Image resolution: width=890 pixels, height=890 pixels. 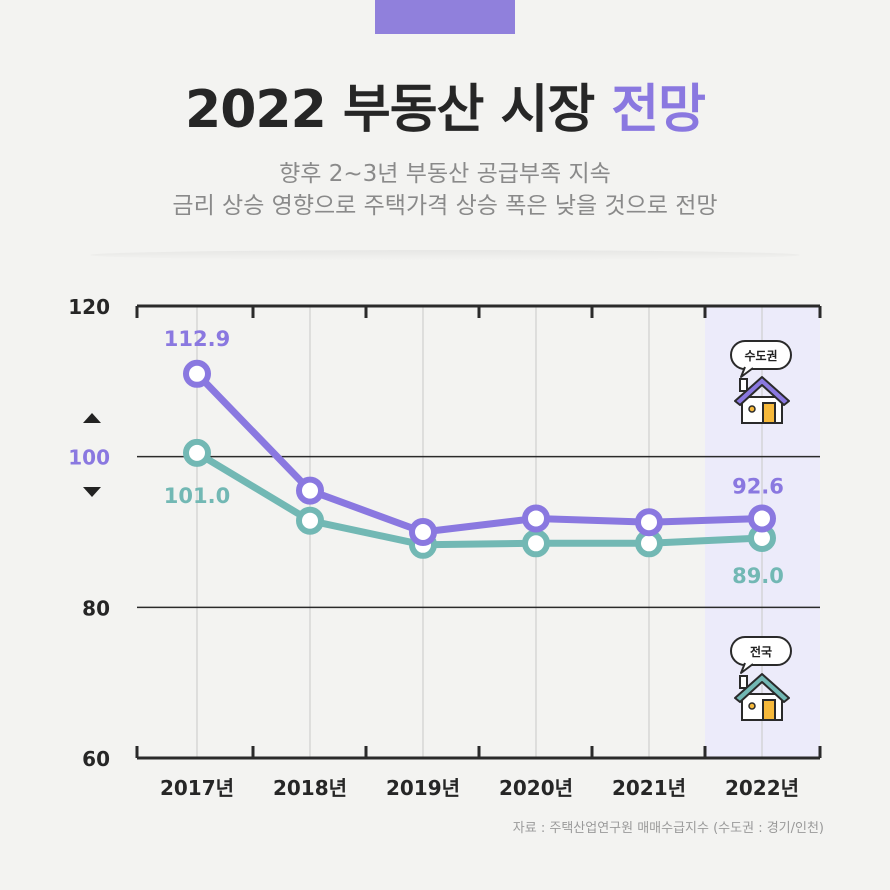 I want to click on bubble-national-shape, so click(x=761, y=651).